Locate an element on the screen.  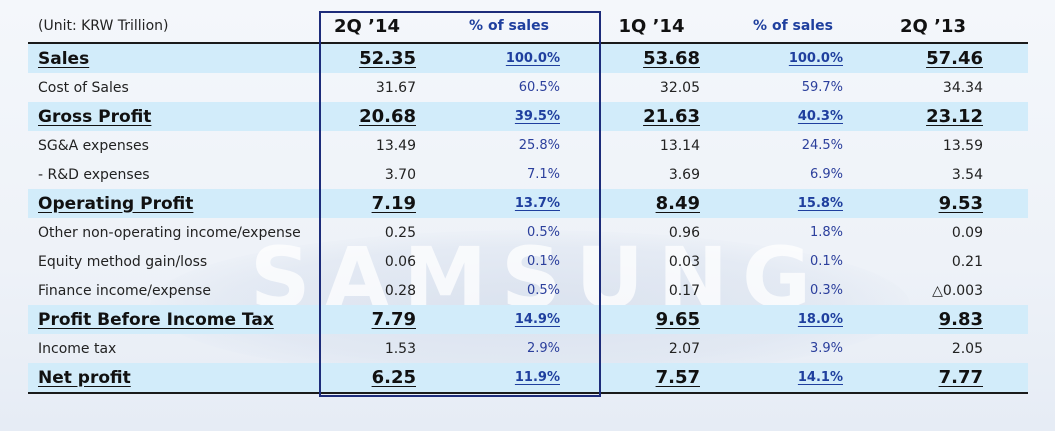
row-label: Net profit is located at coordinates (84, 377).